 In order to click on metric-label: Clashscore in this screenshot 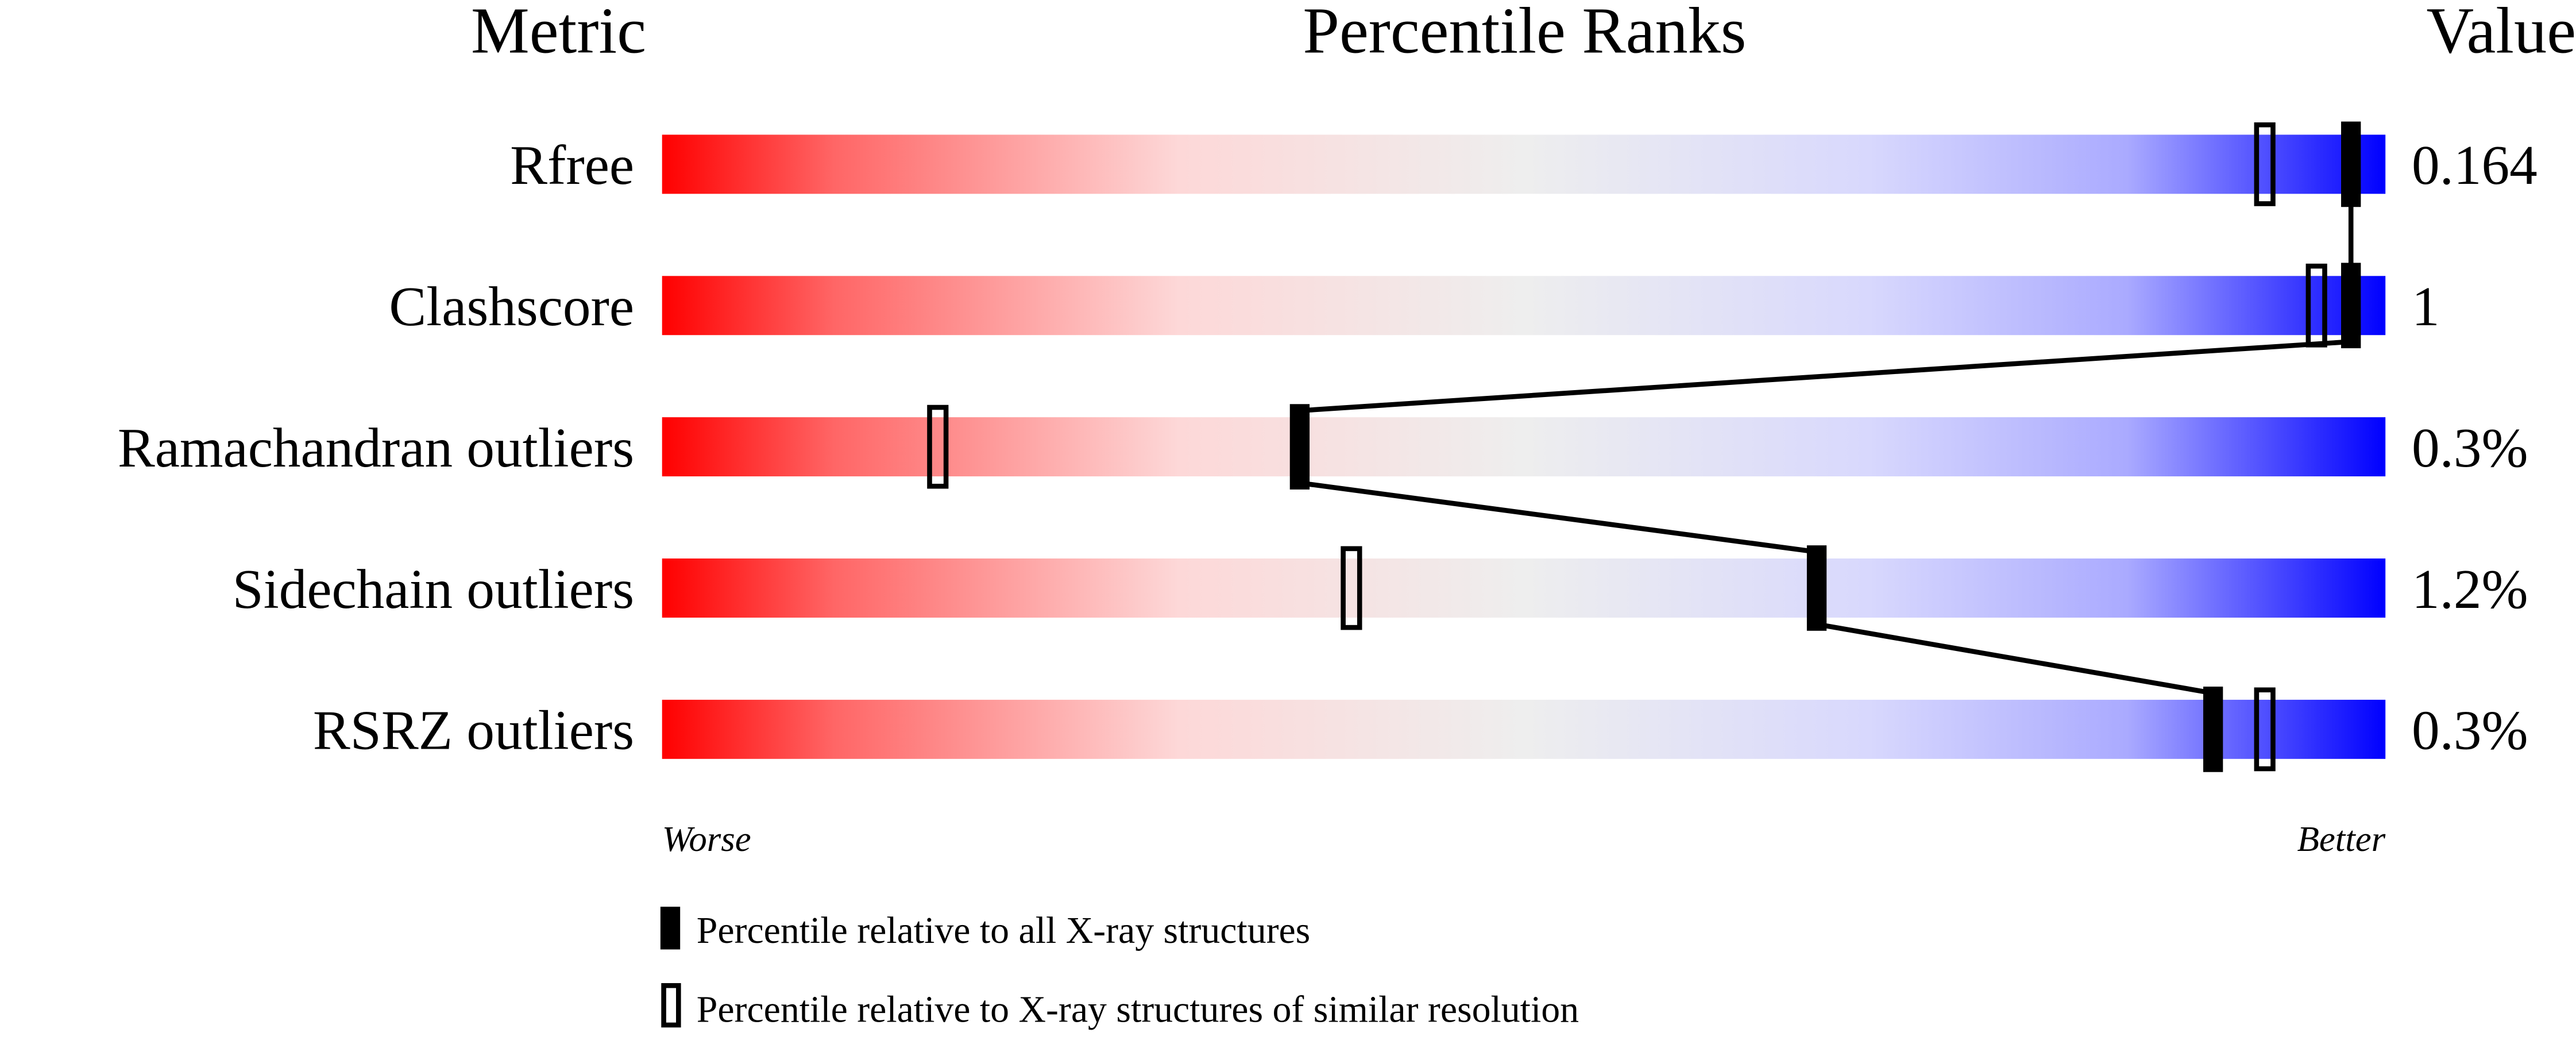, I will do `click(511, 307)`.